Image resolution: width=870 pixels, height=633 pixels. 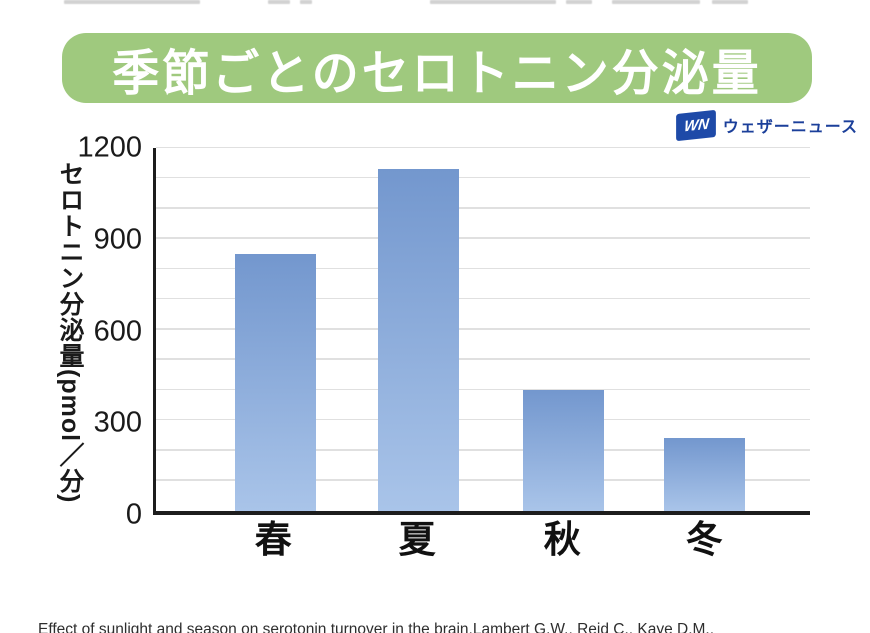 I want to click on y-axis-title: セロトニン分泌量(pmol／分), so click(x=70, y=332).